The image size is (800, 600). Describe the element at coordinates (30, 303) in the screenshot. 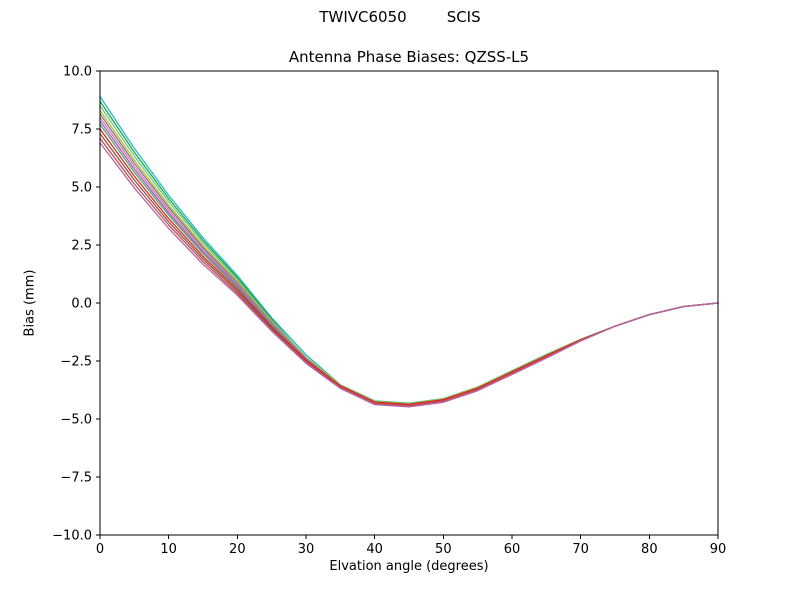

I see `y-axis-label: Bias (mm)` at that location.